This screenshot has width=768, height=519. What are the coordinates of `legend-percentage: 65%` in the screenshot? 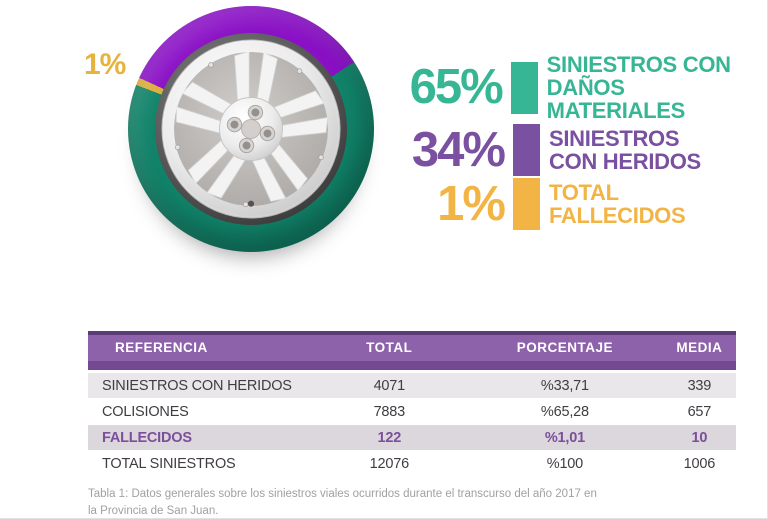 It's located at (456, 87).